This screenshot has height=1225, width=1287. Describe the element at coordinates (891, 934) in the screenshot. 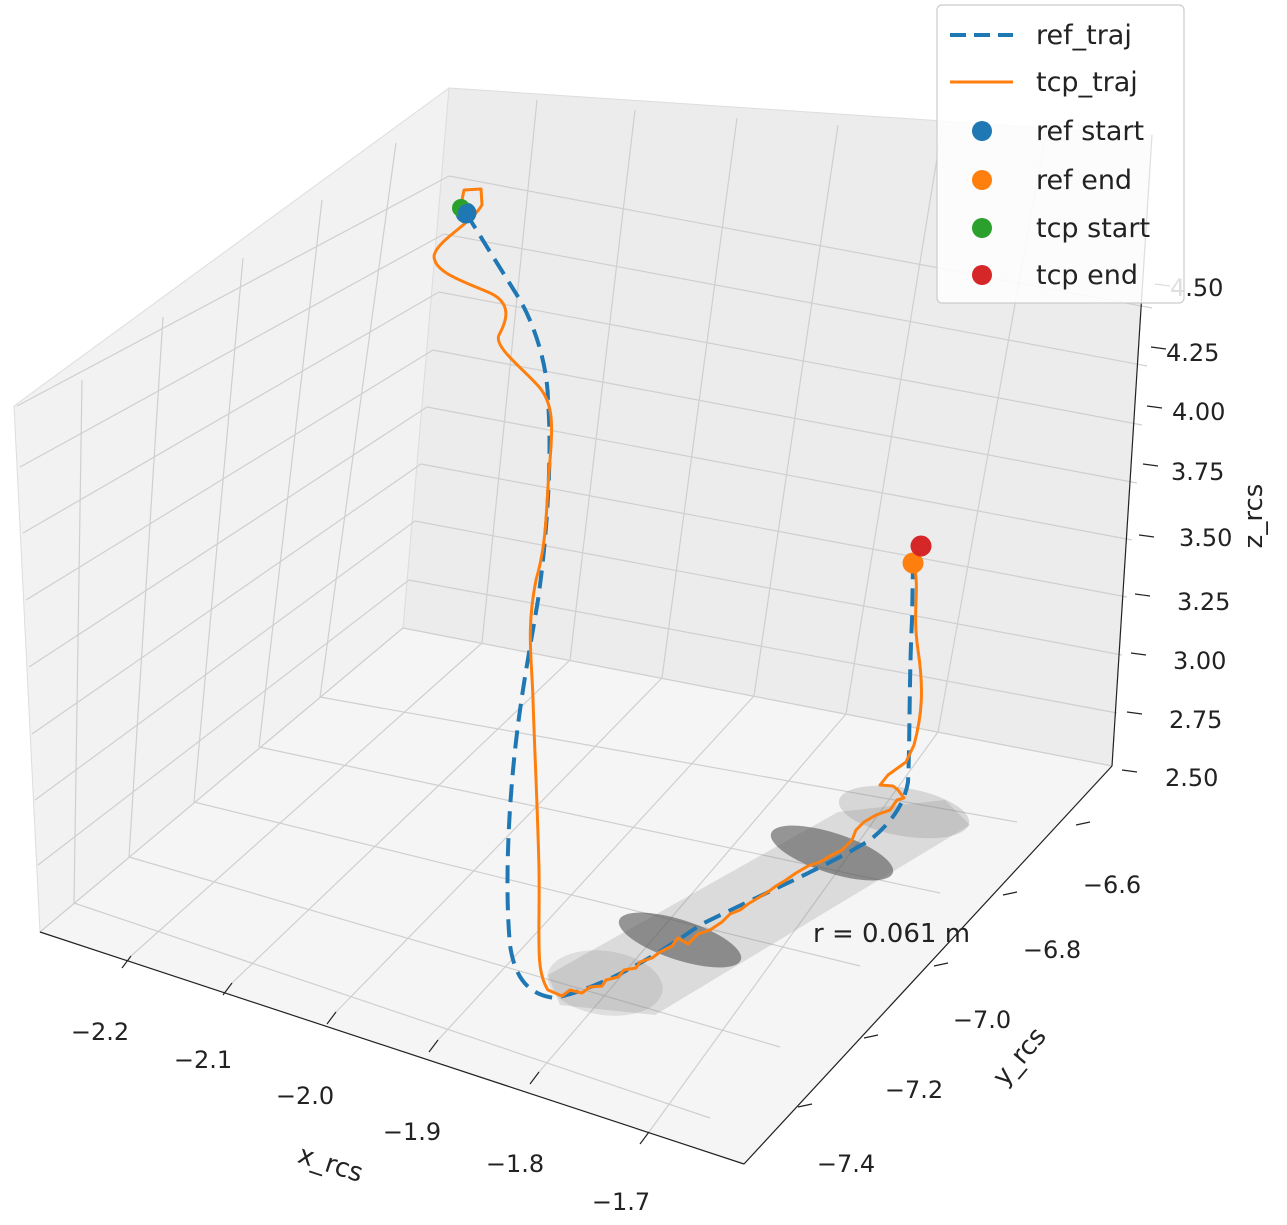

I see `radius-annotation: r = 0.061 m` at that location.